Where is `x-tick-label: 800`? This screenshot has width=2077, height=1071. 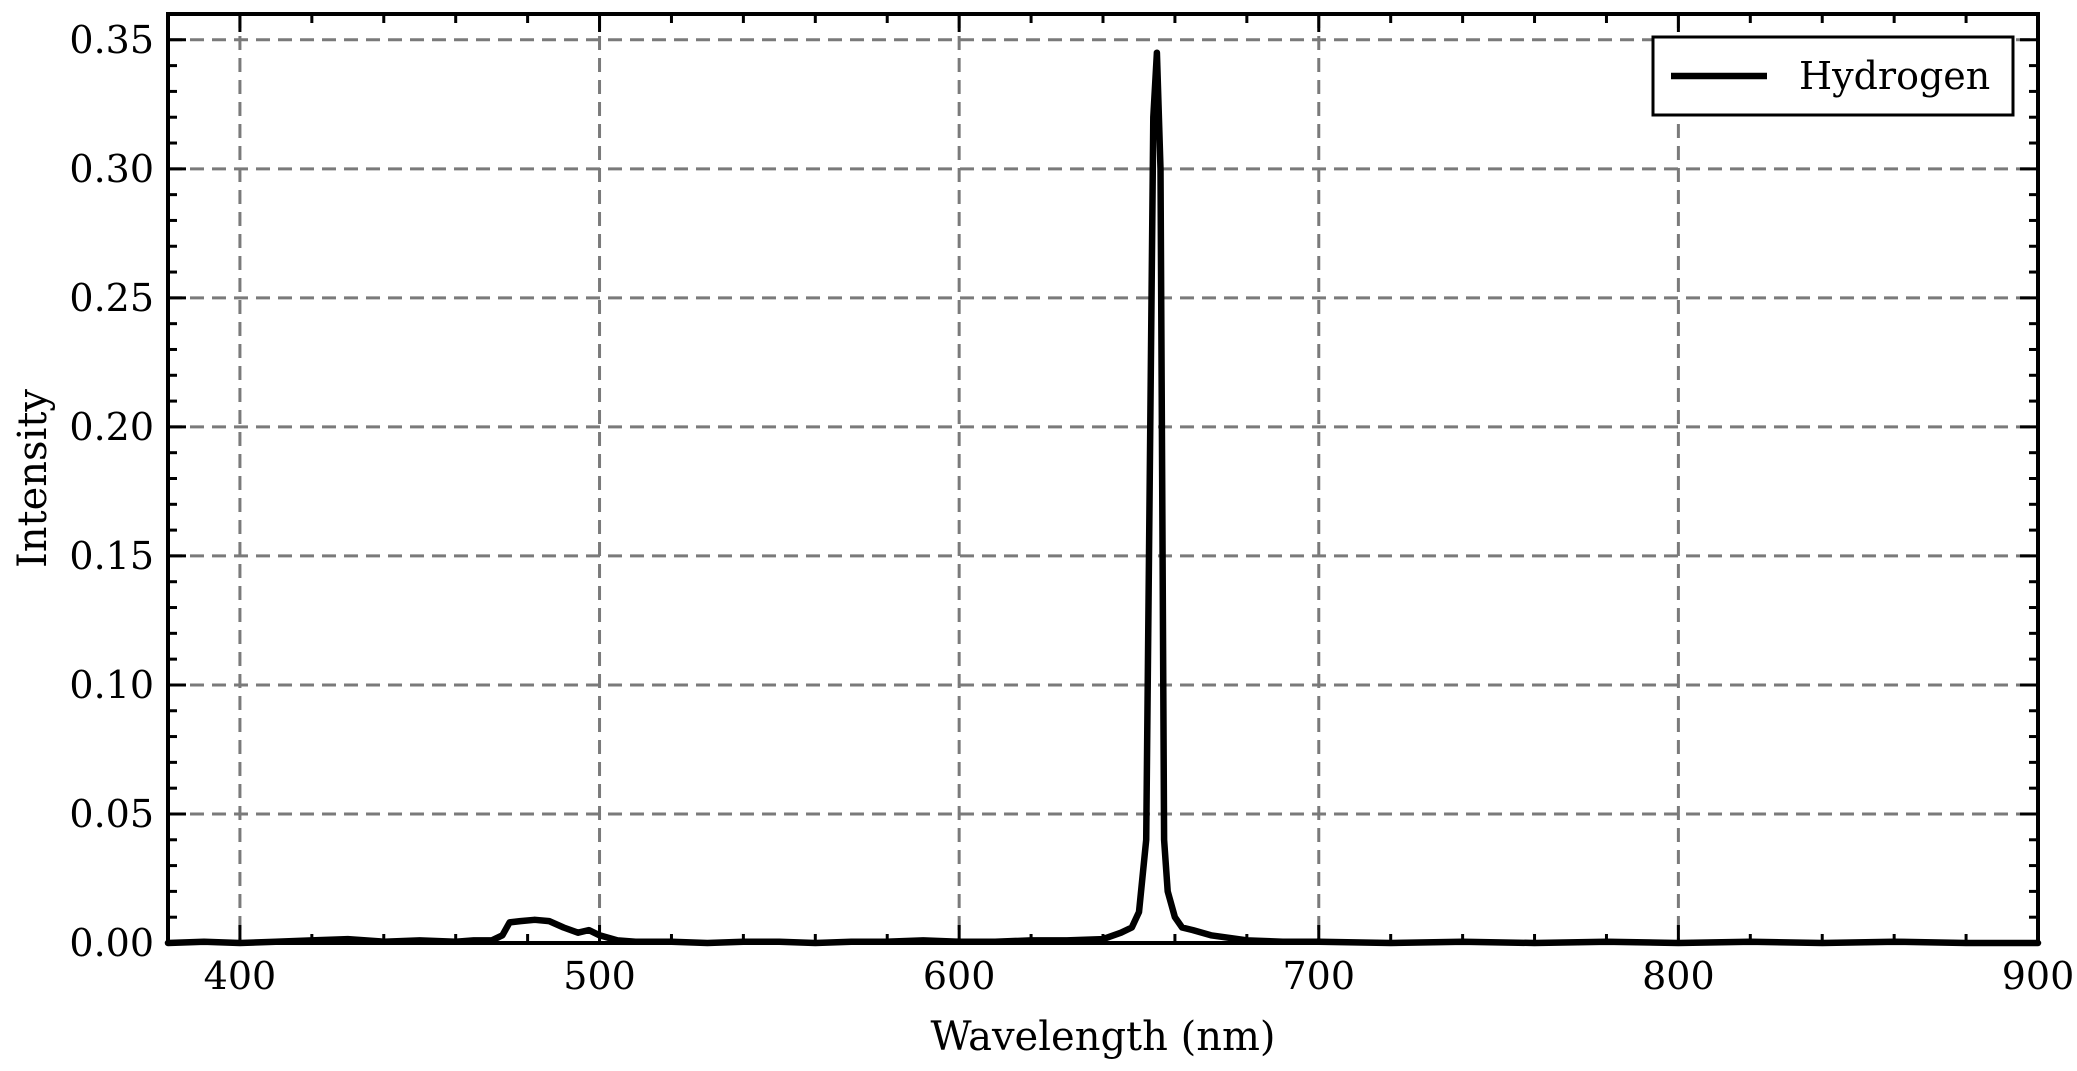
x-tick-label: 800 is located at coordinates (1678, 976).